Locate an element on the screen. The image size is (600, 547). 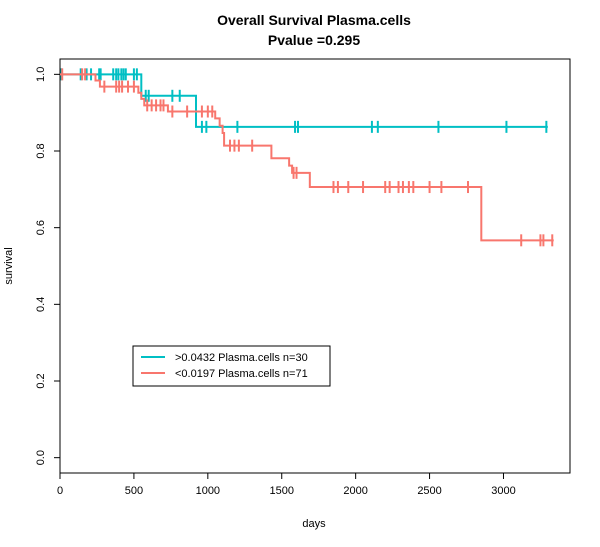
x-tick-label: 3000 is located at coordinates (503, 491).